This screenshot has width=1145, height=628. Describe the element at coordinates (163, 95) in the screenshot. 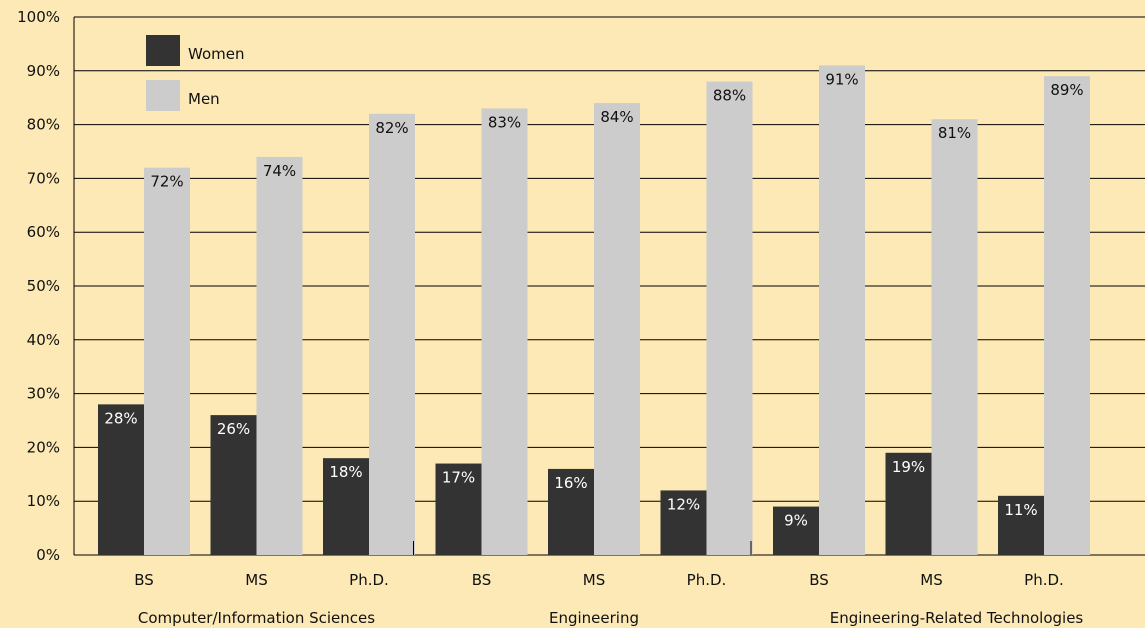

I see `legend-swatch-men` at that location.